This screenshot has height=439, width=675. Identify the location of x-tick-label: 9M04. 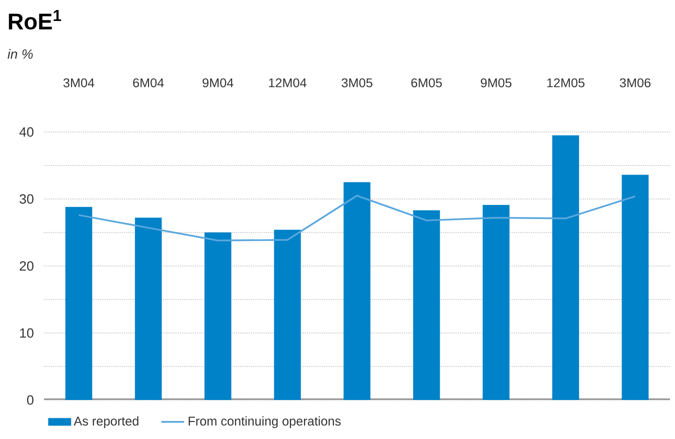
(218, 83).